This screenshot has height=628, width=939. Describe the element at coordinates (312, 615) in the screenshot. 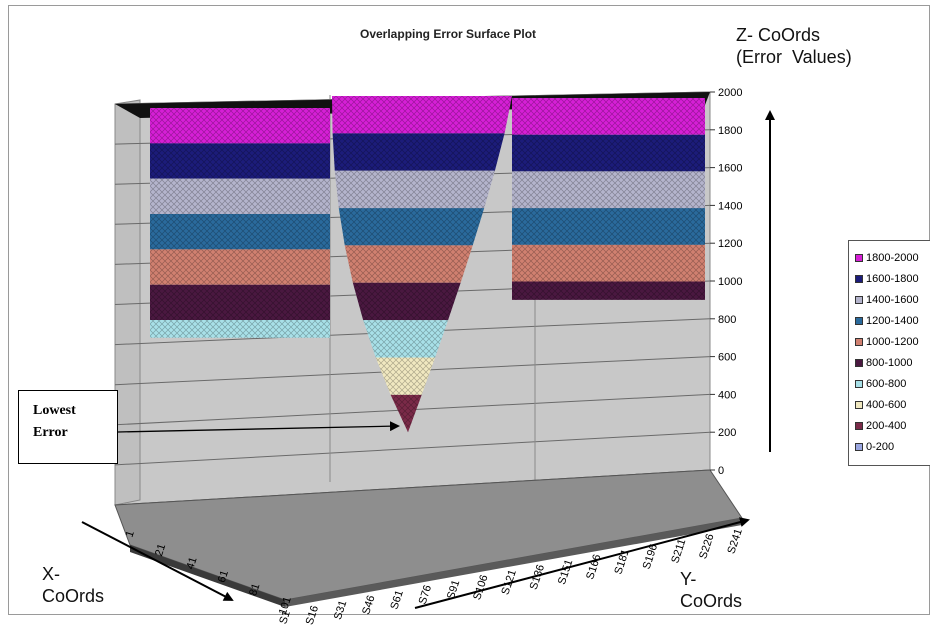

I see `y-tick-label: S16` at that location.